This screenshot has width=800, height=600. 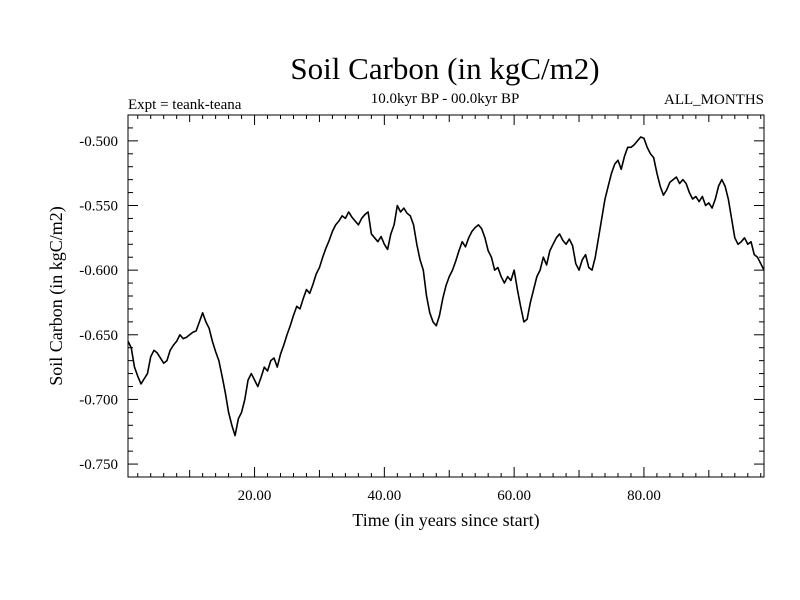 I want to click on y-tick-labels: -0.500 -0.550 -0.600 -0.650 -0.700 -0.750, so click(x=98, y=303).